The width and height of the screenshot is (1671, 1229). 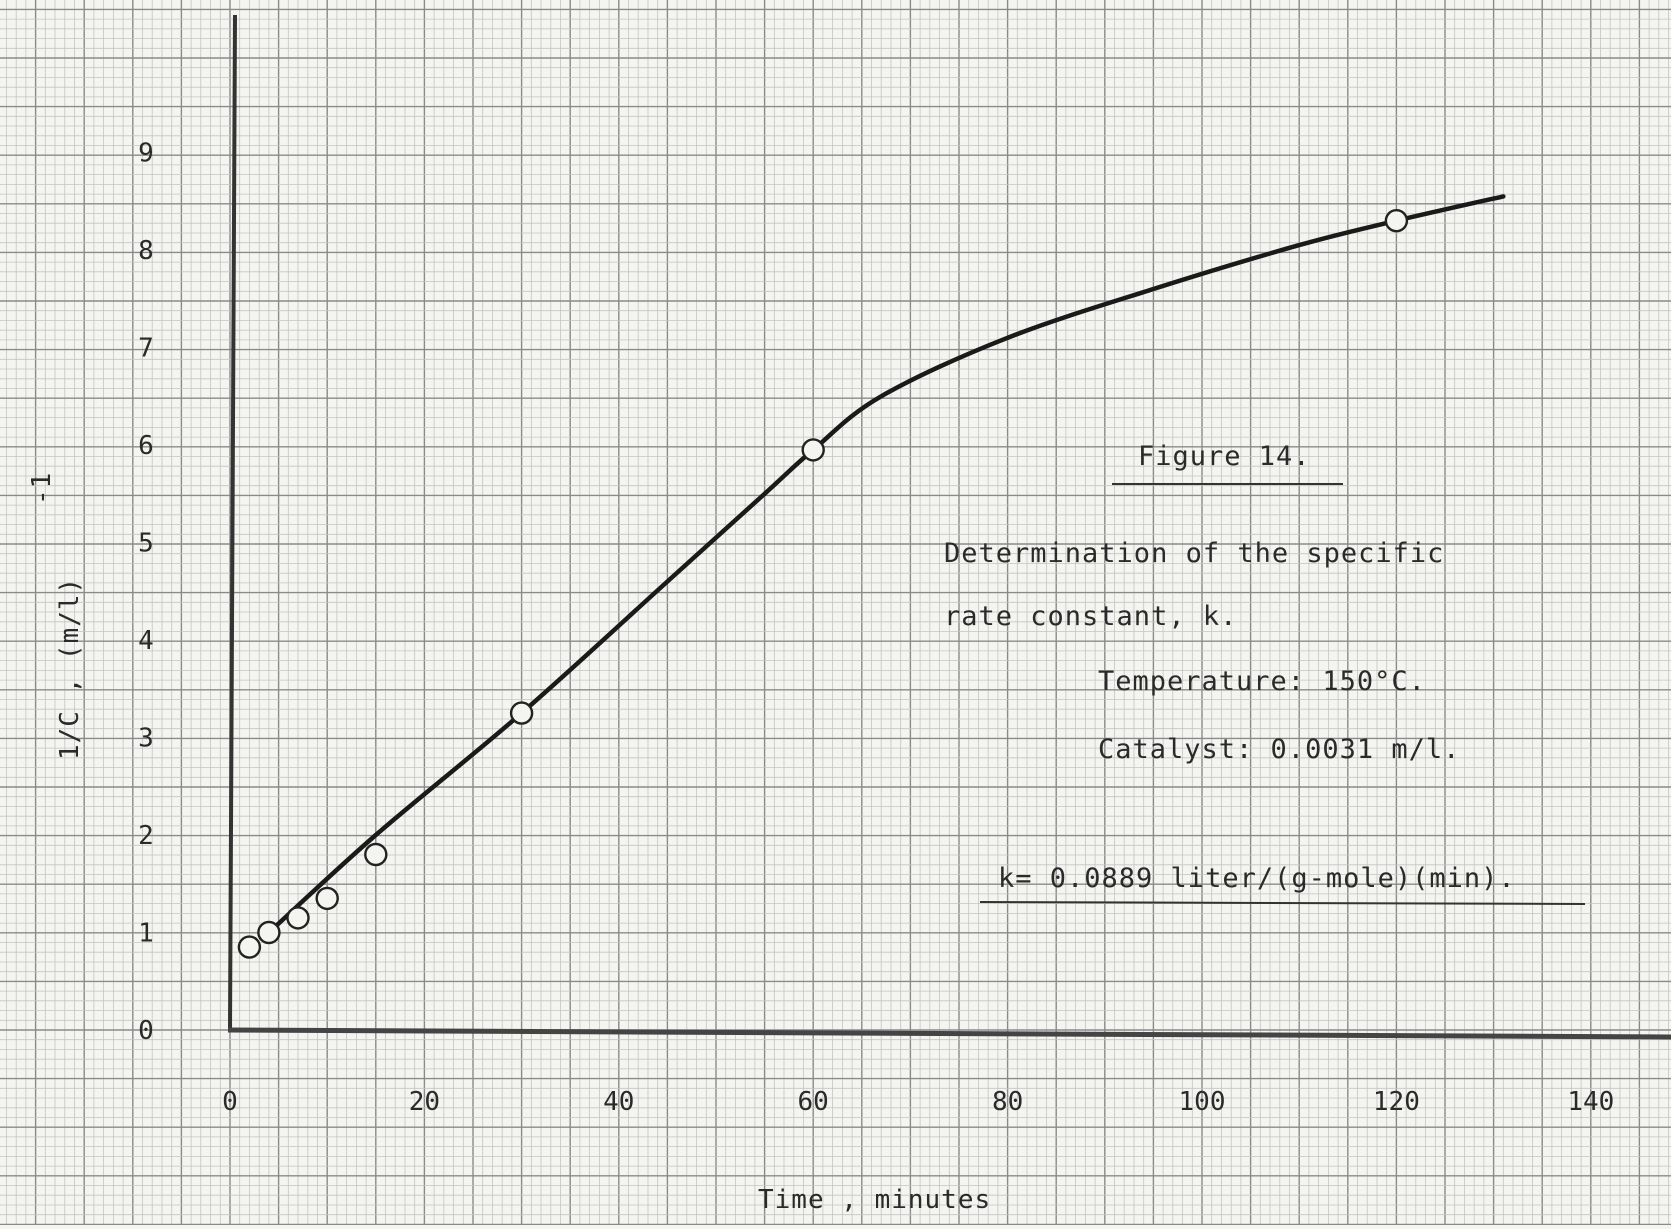 I want to click on x-tick-label: 80, so click(x=1007, y=1102).